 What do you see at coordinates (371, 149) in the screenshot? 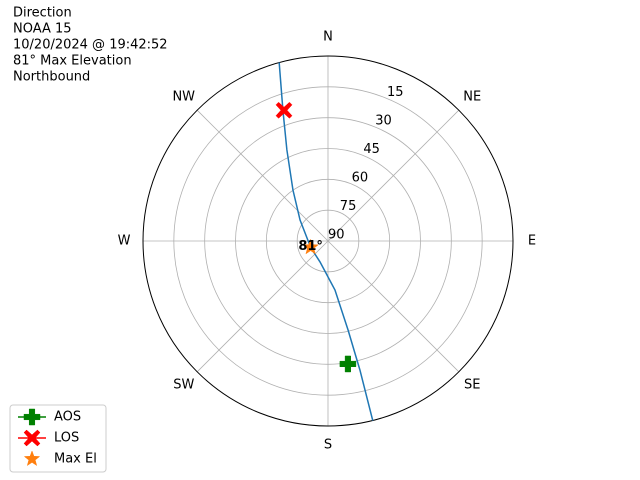
I see `r-tick-label: 45` at bounding box center [371, 149].